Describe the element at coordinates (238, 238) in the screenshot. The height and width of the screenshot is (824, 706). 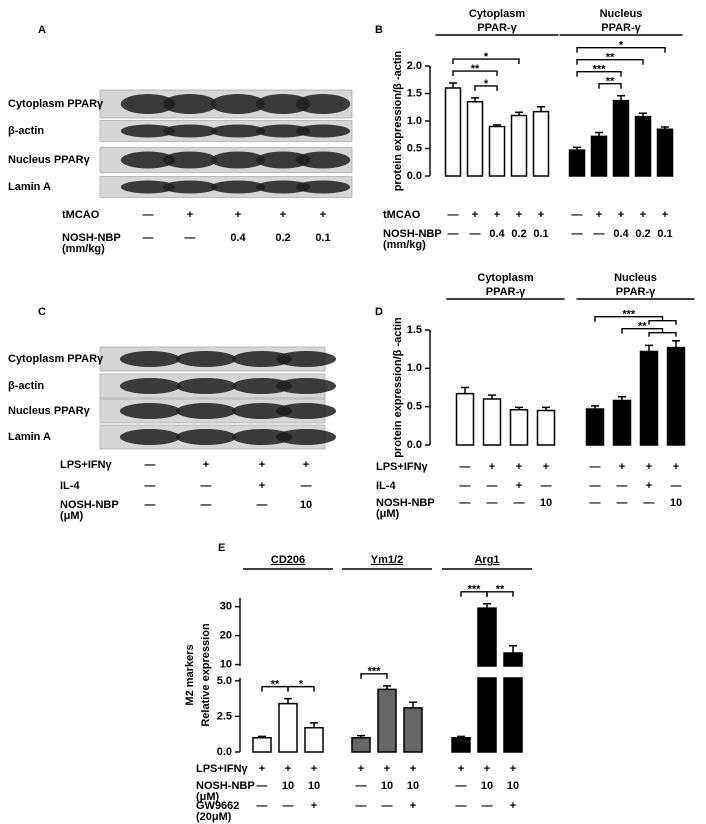
I see `condition-cell: 0.4` at that location.